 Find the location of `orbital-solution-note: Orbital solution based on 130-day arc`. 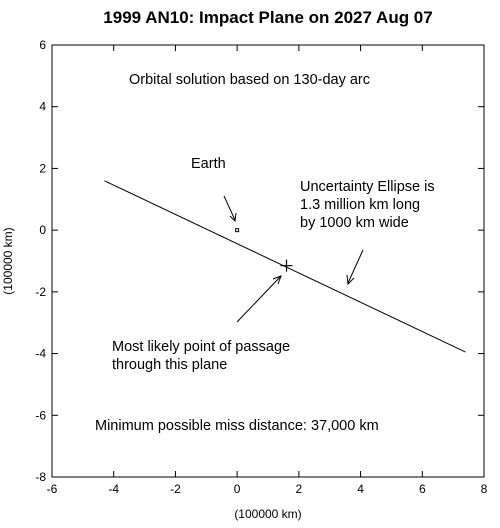

orbital-solution-note: Orbital solution based on 130-day arc is located at coordinates (249, 80).